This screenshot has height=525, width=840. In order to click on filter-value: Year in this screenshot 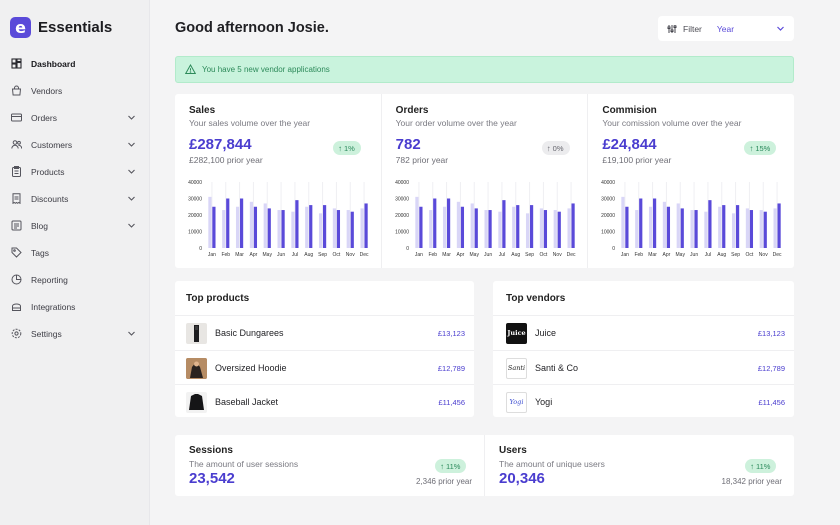, I will do `click(725, 28)`.